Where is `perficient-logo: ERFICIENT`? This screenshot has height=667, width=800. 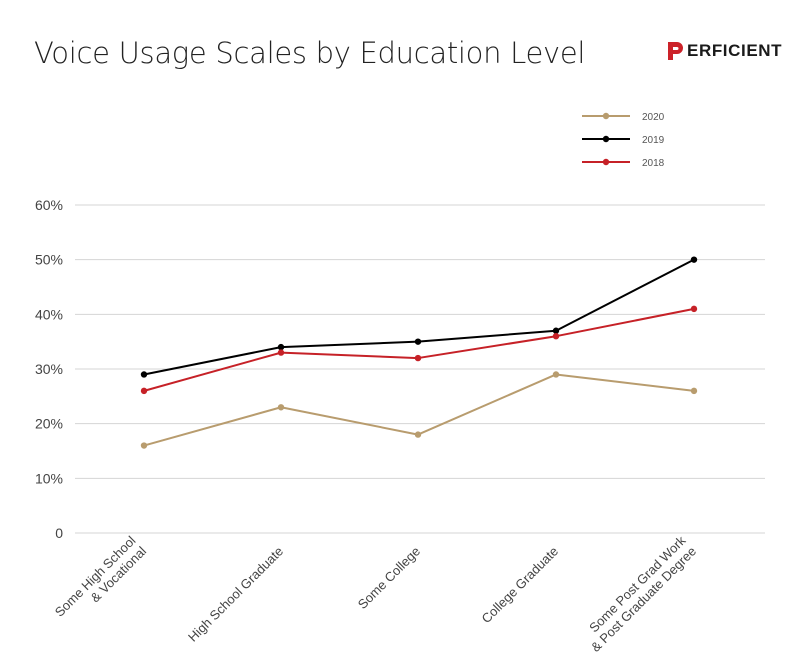 perficient-logo: ERFICIENT is located at coordinates (724, 51).